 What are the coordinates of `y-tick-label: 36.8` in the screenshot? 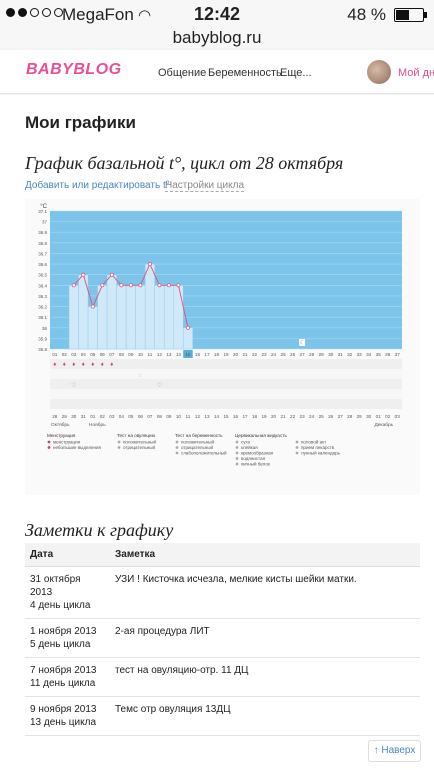 It's located at (42, 243).